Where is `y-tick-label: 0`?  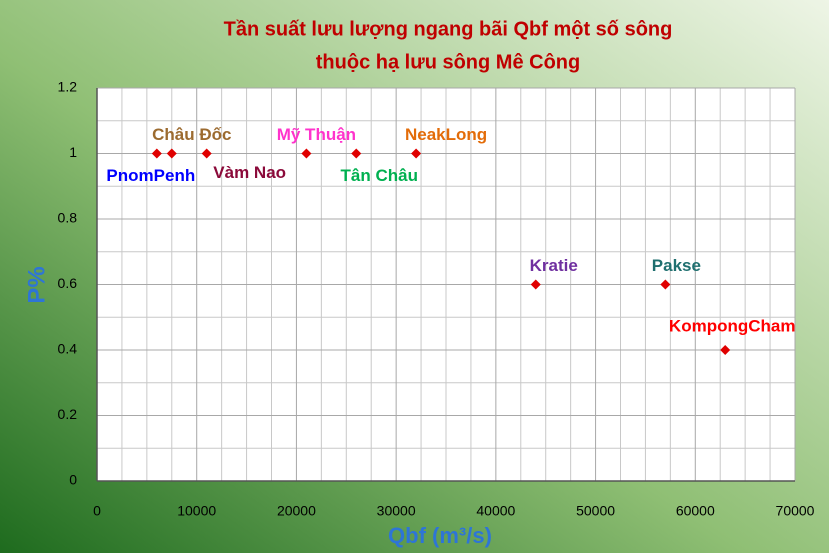 y-tick-label: 0 is located at coordinates (73, 480).